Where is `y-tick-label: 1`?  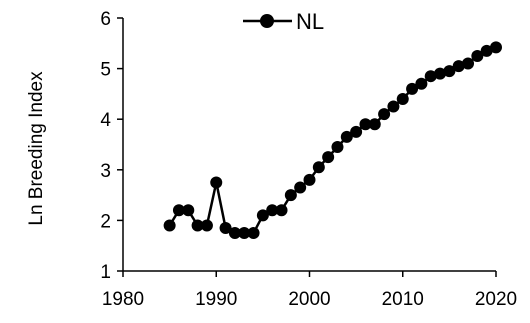
y-tick-label: 1 is located at coordinates (105, 272).